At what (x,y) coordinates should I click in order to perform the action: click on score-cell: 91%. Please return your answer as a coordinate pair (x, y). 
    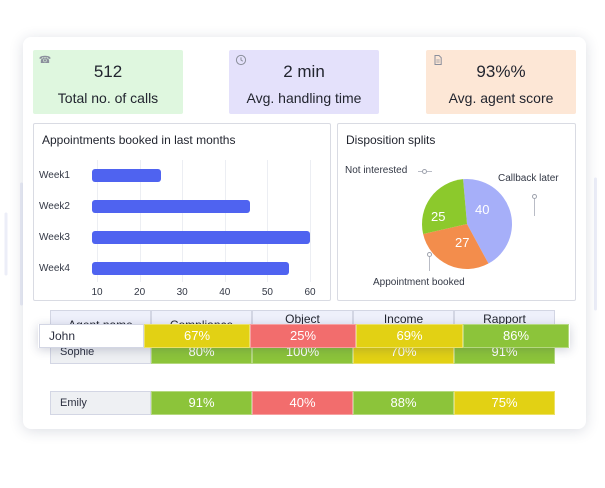
    Looking at the image, I should click on (201, 403).